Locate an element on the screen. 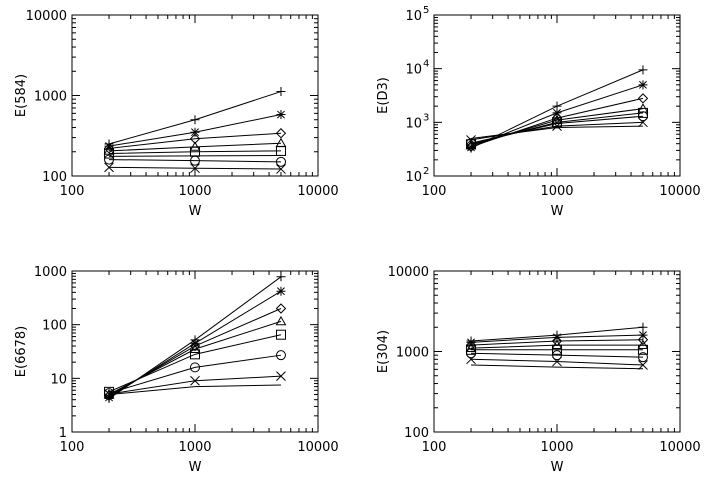 This screenshot has height=478, width=705. y-tick-exponent: 5 is located at coordinates (426, 10).